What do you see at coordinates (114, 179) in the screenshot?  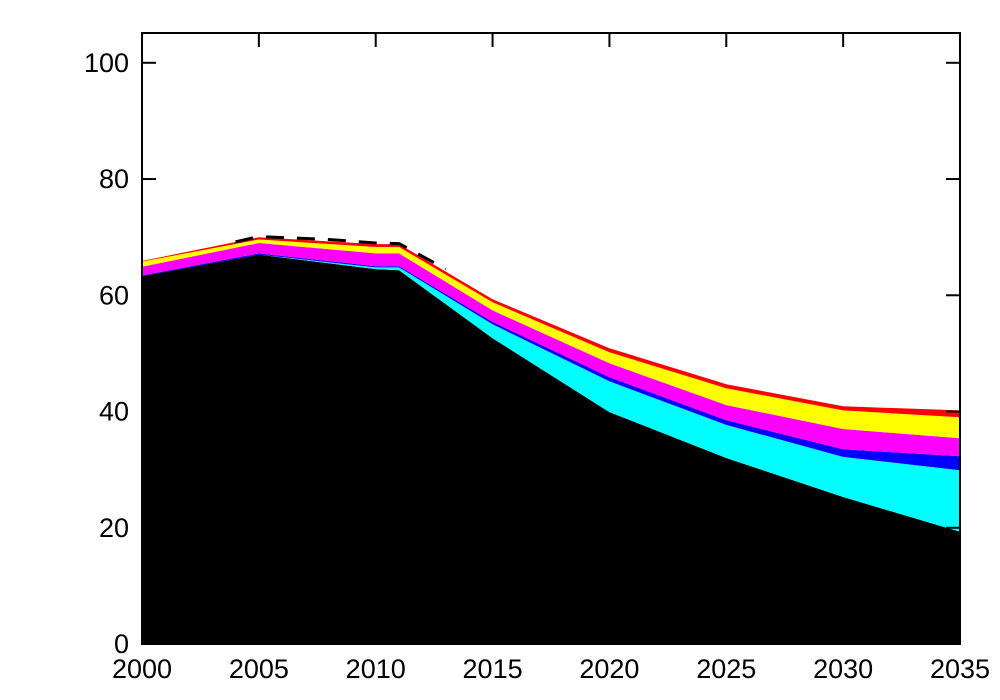 I see `y-tick-label: 80` at bounding box center [114, 179].